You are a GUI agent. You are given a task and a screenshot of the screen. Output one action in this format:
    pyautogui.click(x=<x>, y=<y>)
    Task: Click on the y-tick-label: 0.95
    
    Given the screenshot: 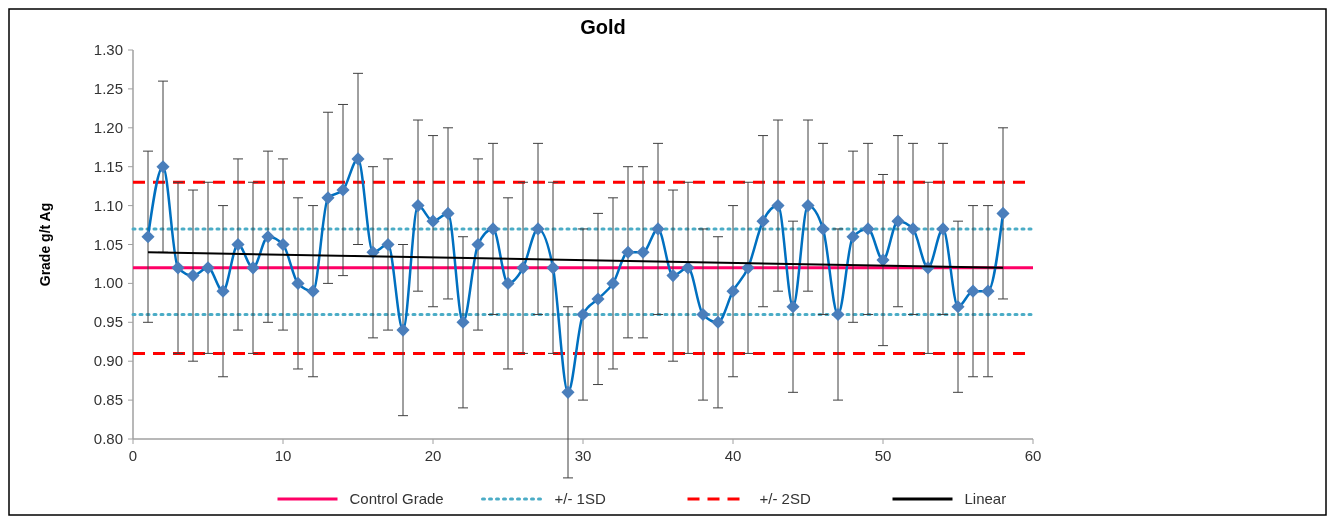 What is the action you would take?
    pyautogui.click(x=108, y=322)
    